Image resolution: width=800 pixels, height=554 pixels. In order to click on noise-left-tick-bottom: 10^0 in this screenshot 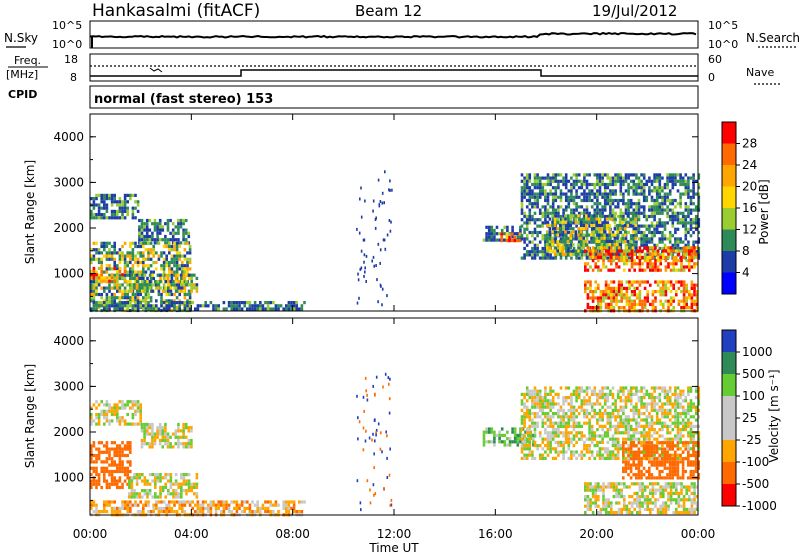, I will do `click(67, 44)`.